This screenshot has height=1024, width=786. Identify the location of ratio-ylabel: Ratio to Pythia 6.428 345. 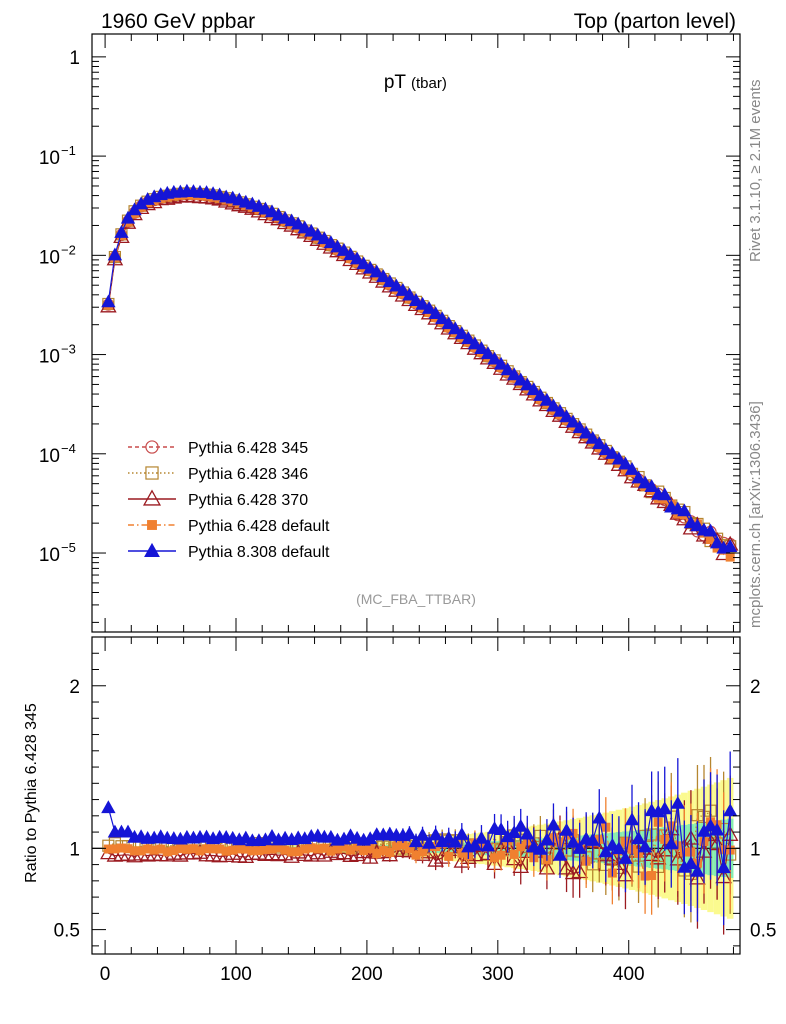
(31, 793).